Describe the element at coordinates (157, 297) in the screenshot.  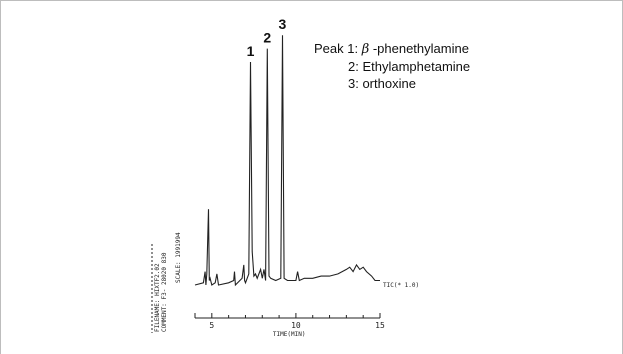
I see `filename-text: FILENAME: HIXTF2.02` at that location.